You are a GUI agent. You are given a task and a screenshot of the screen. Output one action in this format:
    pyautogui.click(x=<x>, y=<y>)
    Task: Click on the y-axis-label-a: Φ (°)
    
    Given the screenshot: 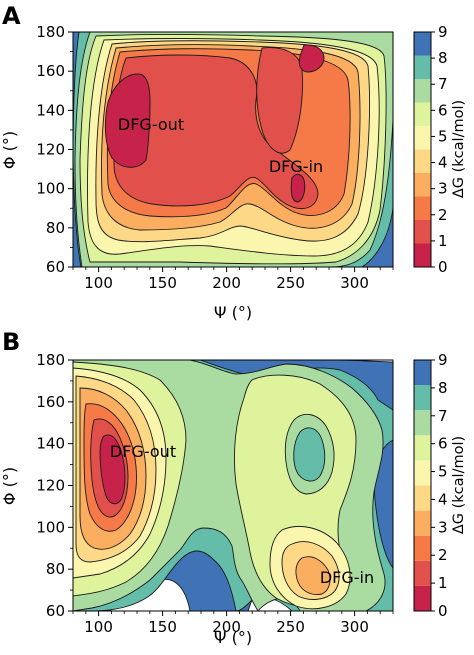 What is the action you would take?
    pyautogui.click(x=9, y=150)
    